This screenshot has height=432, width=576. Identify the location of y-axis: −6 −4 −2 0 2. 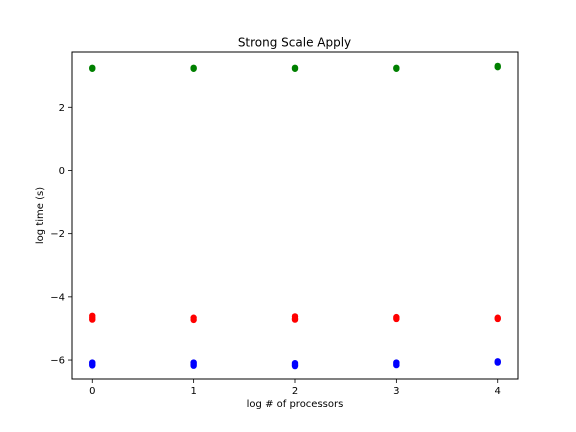
(61, 235).